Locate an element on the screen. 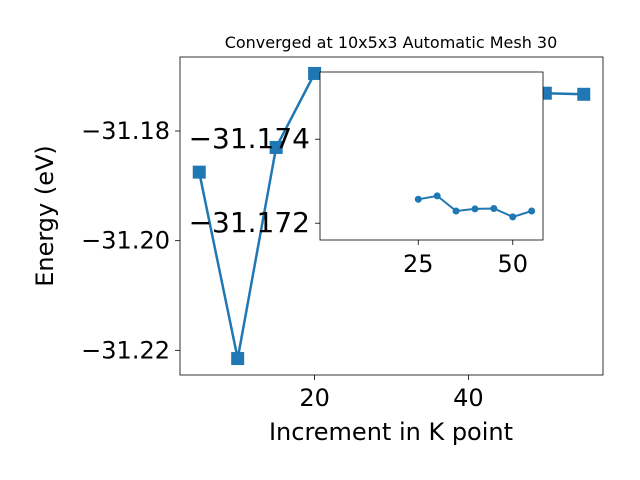 The width and height of the screenshot is (640, 480). main-y-tick-label: −31.18 is located at coordinates (125, 131).